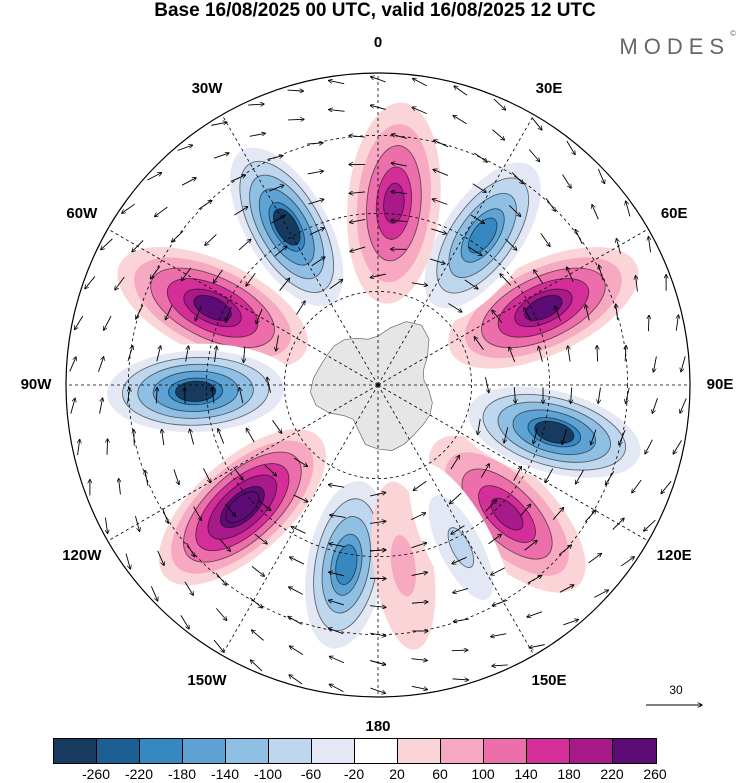 Image resolution: width=750 pixels, height=783 pixels. Describe the element at coordinates (139, 774) in the screenshot. I see `colorbar-tick-label: -220` at that location.